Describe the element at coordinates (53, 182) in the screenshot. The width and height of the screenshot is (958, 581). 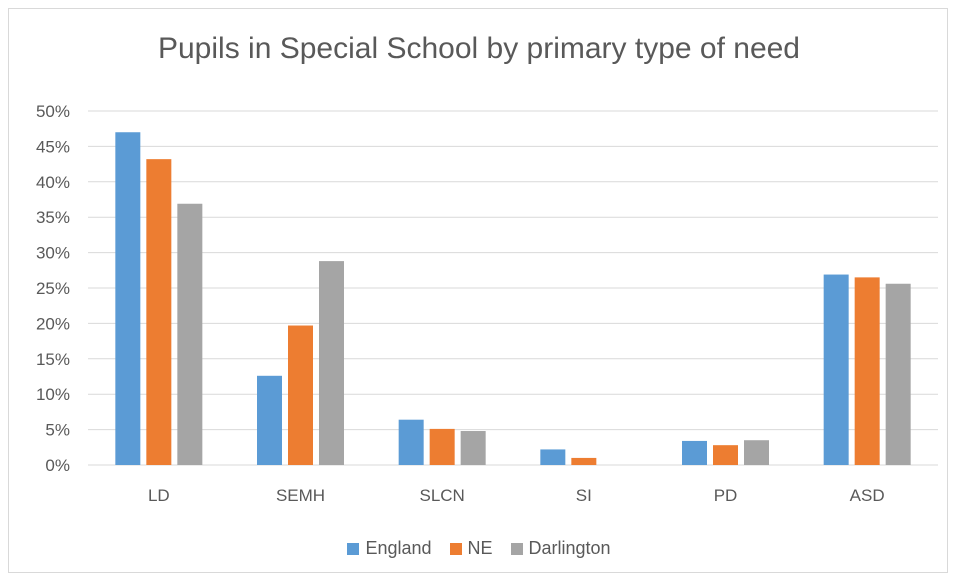
I see `y-tick-label: 40%` at that location.